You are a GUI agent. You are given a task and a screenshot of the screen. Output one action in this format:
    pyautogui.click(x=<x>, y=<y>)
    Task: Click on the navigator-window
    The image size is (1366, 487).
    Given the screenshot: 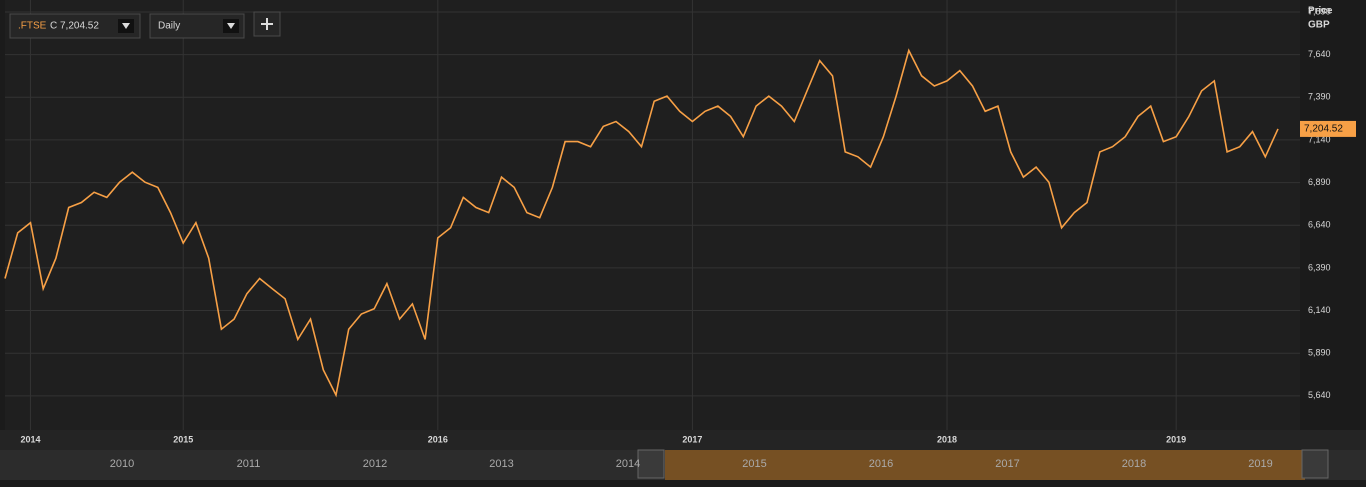 What is the action you would take?
    pyautogui.click(x=985, y=465)
    